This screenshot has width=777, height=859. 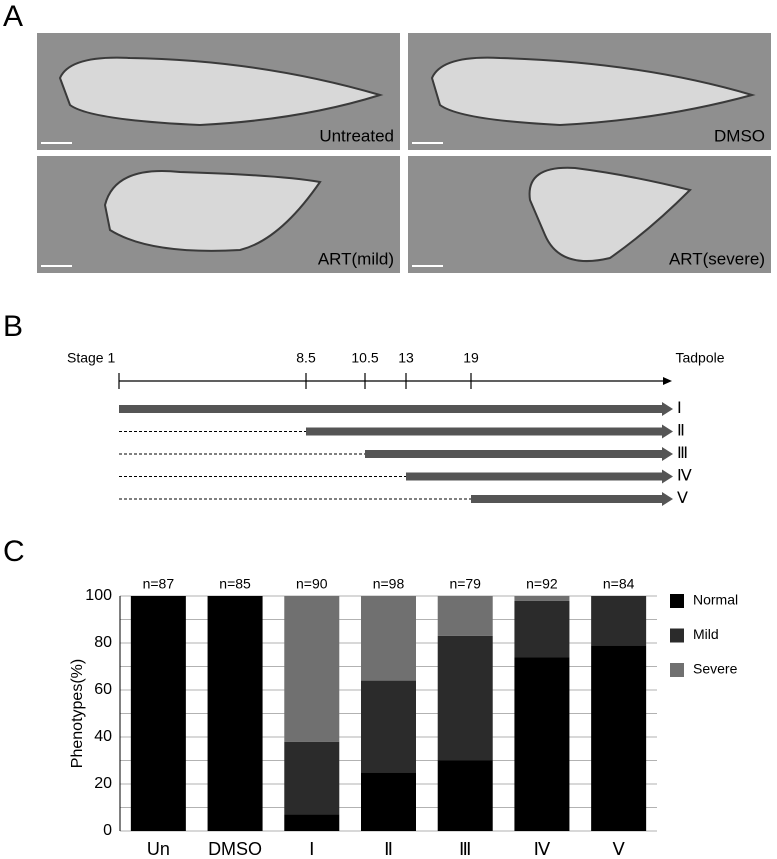 What do you see at coordinates (13, 326) in the screenshot?
I see `panel-label: B` at bounding box center [13, 326].